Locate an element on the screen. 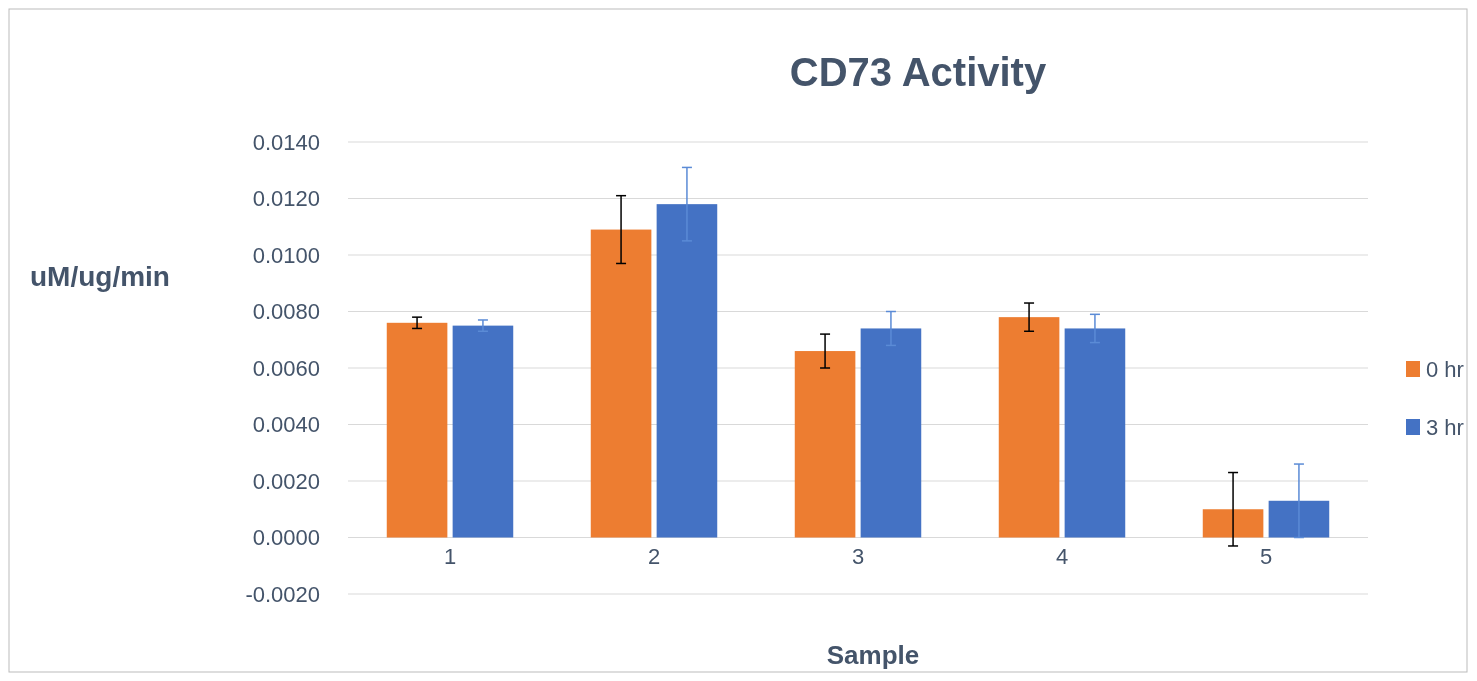  x-tick-label: 3 is located at coordinates (858, 556).